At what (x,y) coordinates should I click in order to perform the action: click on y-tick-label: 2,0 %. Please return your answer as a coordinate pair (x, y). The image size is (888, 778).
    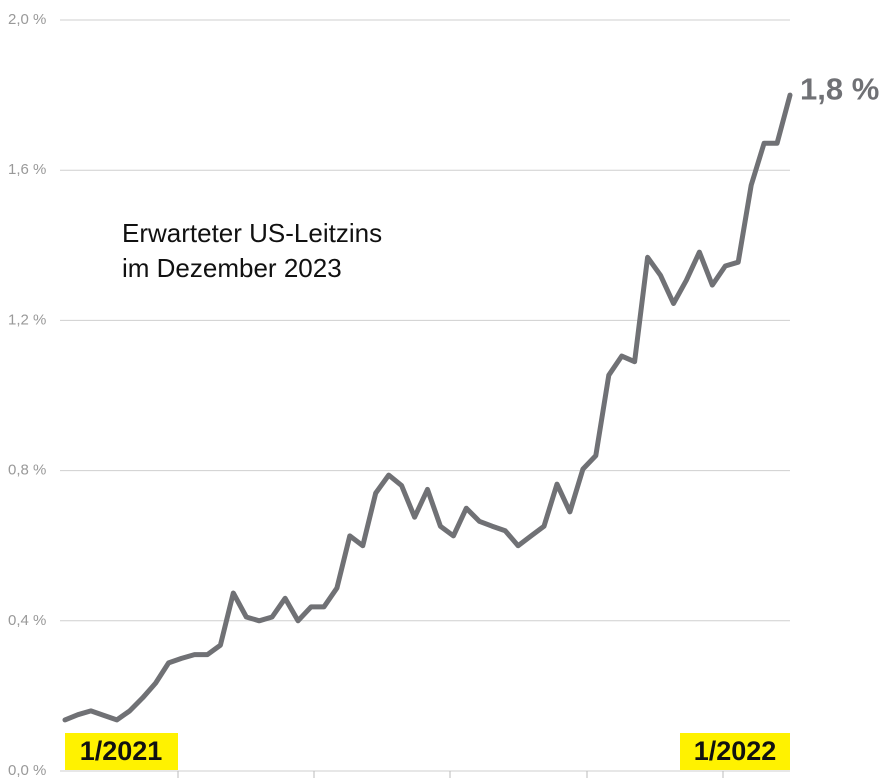
    Looking at the image, I should click on (27, 19).